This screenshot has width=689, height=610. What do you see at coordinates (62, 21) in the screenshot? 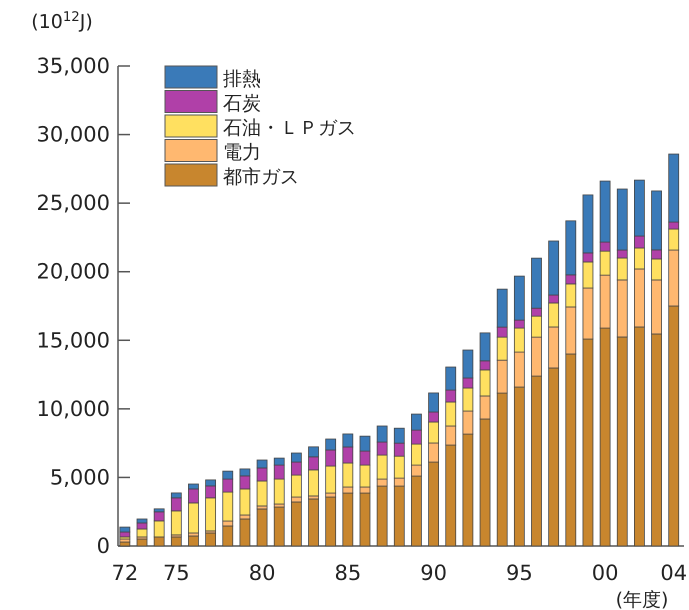
I see `y-axis-title: (10$^{12}$J)` at bounding box center [62, 21].